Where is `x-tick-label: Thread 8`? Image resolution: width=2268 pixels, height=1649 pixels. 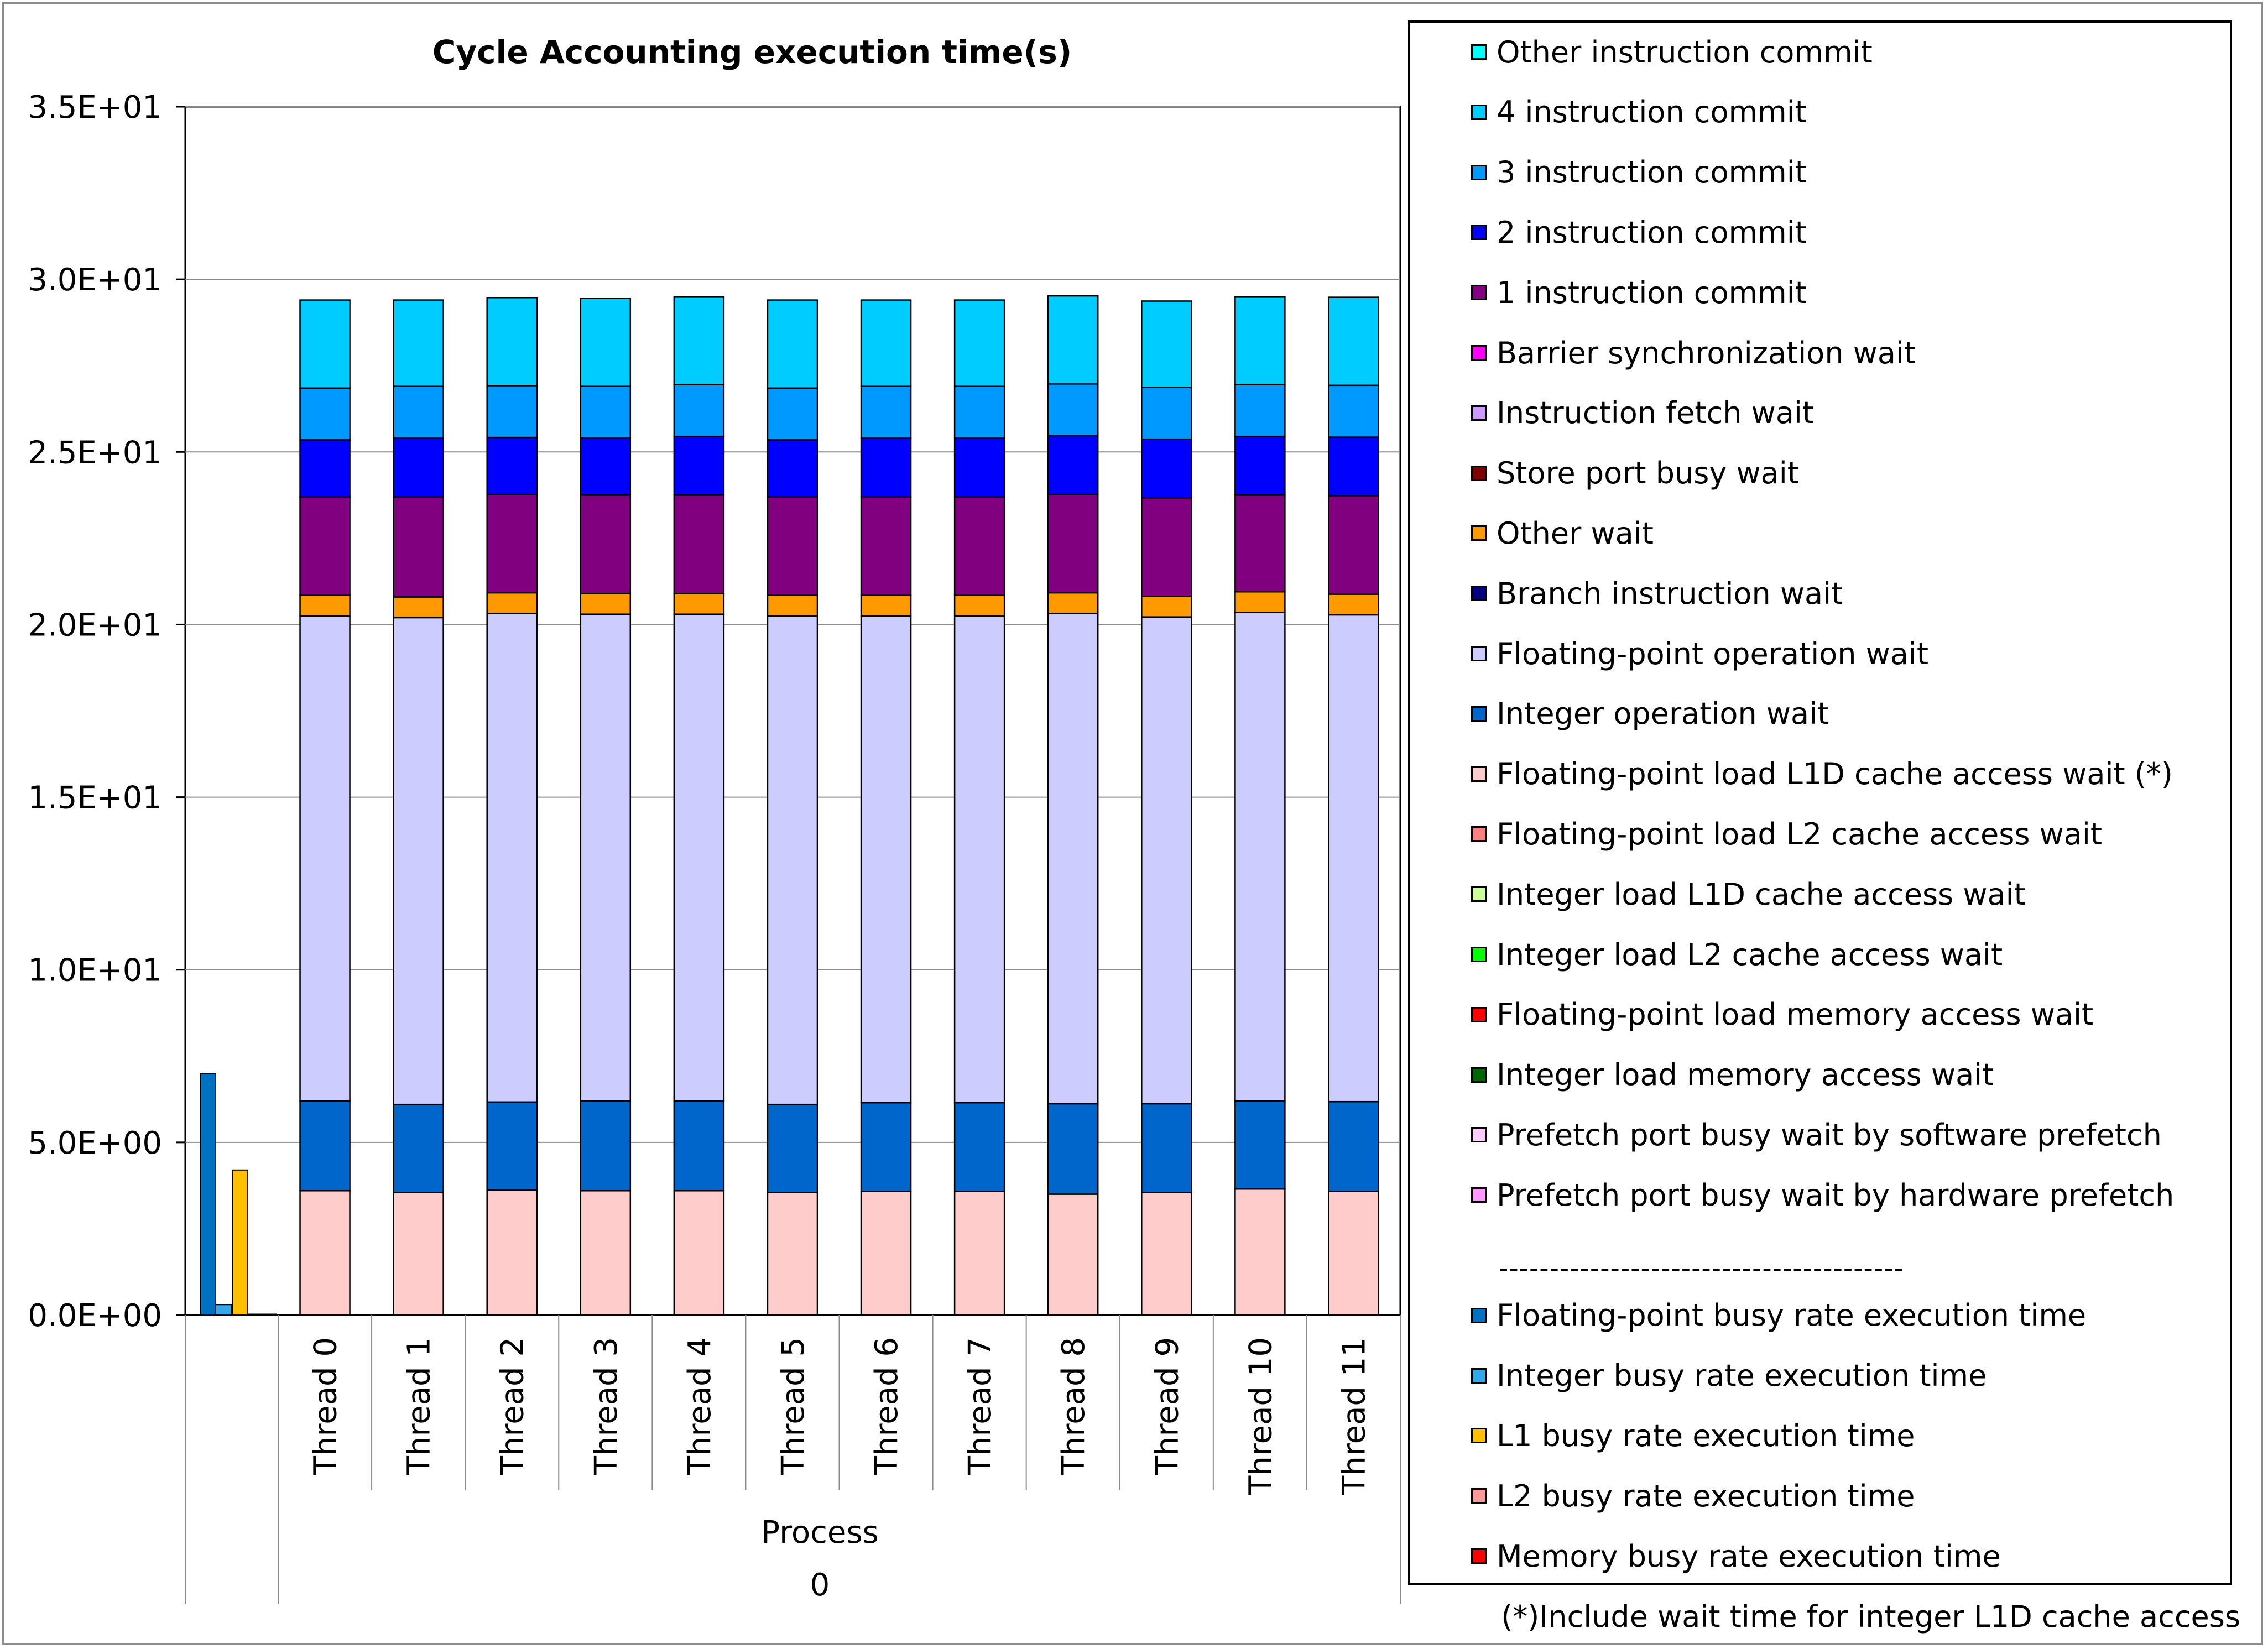
x-tick-label: Thread 8 is located at coordinates (1074, 1406).